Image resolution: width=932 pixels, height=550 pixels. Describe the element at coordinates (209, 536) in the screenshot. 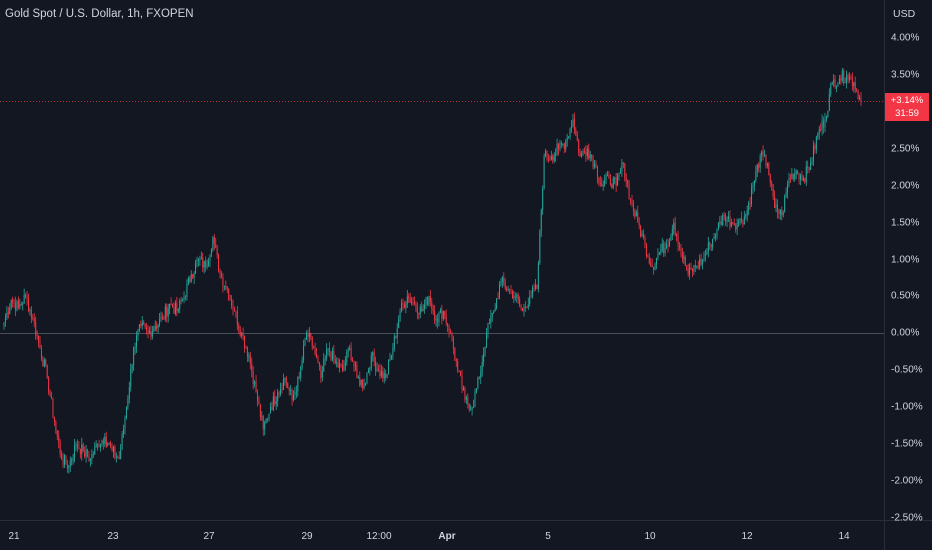

I see `x-tick-label: 27` at that location.